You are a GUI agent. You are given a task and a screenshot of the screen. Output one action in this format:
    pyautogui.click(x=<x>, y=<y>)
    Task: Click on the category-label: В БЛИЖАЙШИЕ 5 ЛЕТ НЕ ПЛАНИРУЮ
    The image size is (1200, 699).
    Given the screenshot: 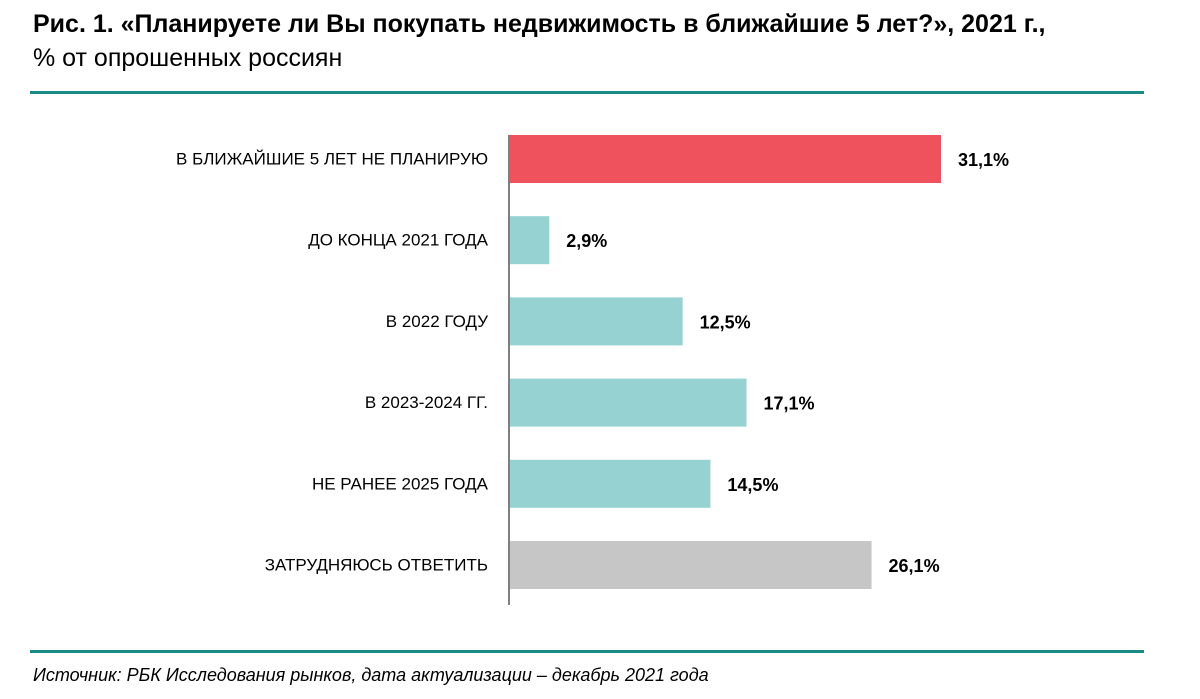 What is the action you would take?
    pyautogui.click(x=332, y=159)
    